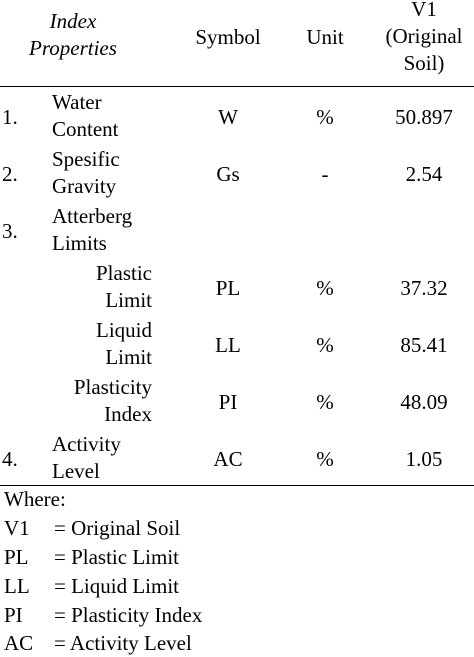  I want to click on legend-abbr: PL, so click(16, 557).